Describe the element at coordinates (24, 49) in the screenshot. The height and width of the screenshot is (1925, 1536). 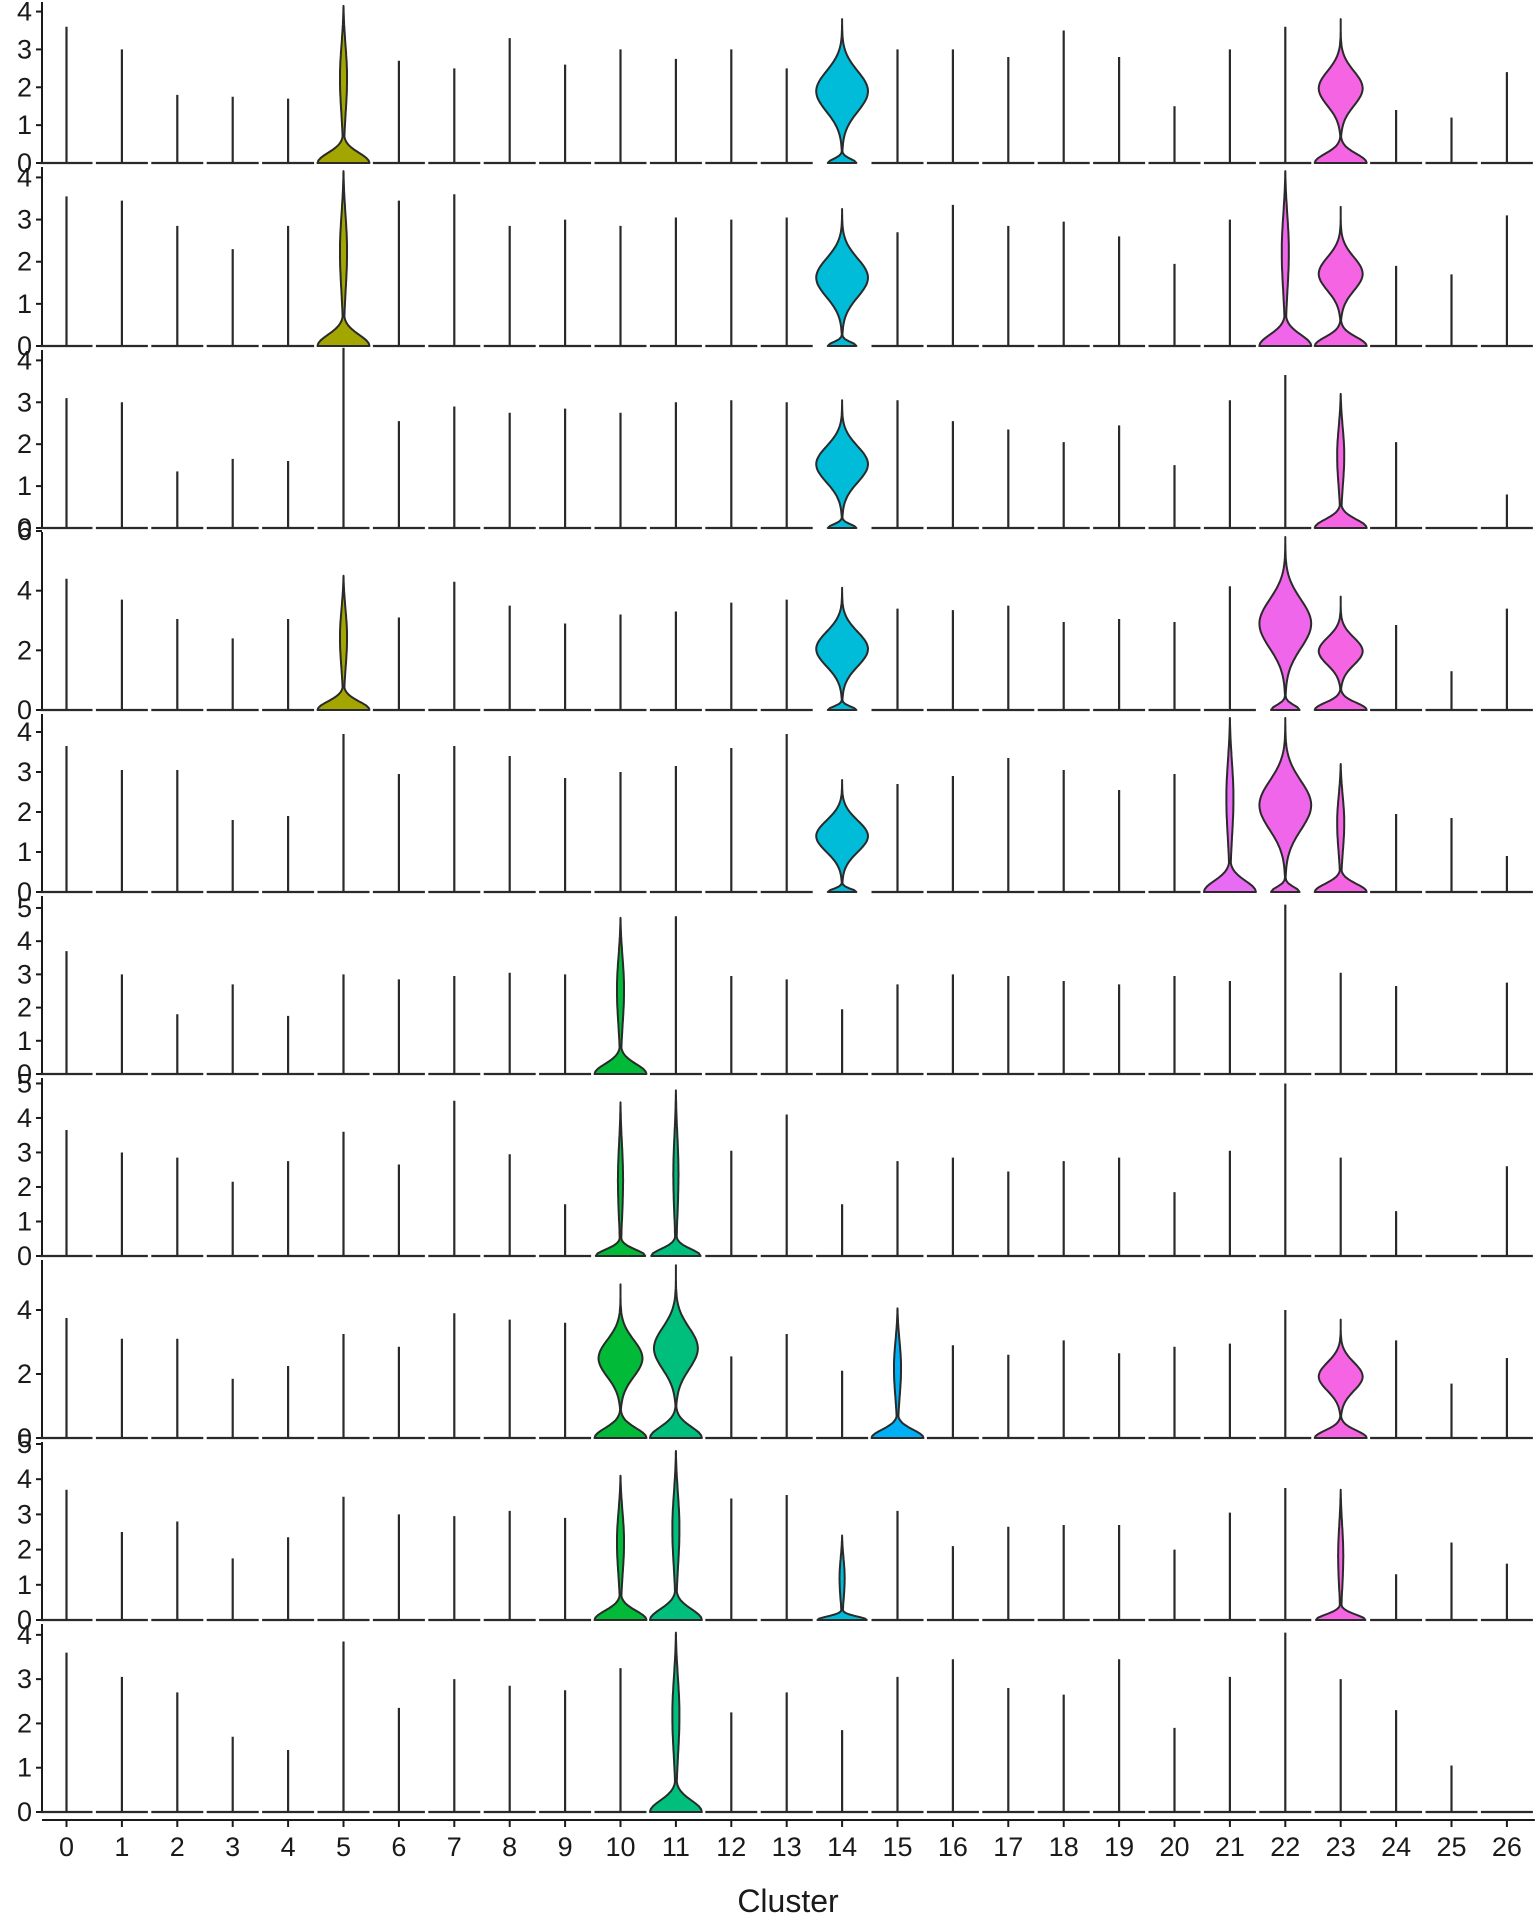
I see `y-tick-label-panel-0: 3` at that location.